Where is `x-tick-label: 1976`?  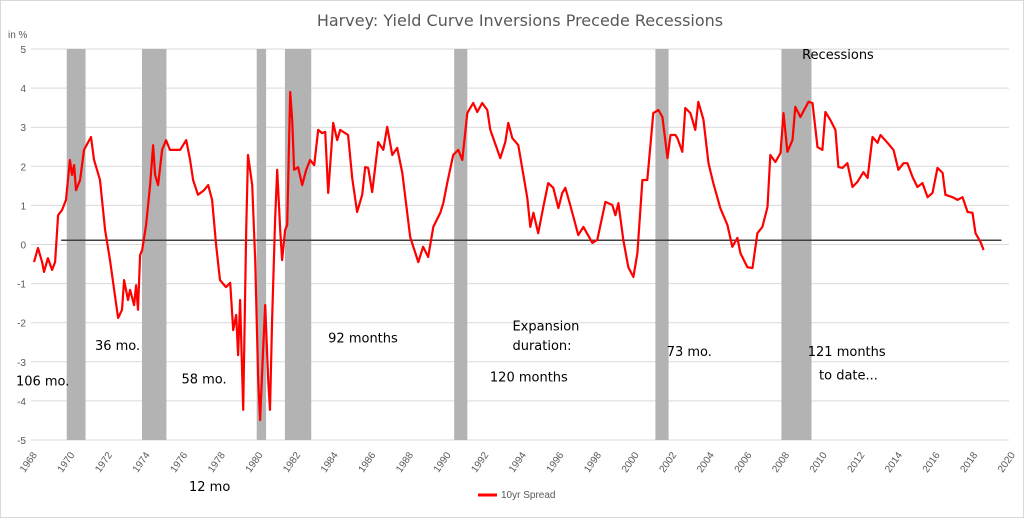
x-tick-label: 1976 is located at coordinates (180, 462).